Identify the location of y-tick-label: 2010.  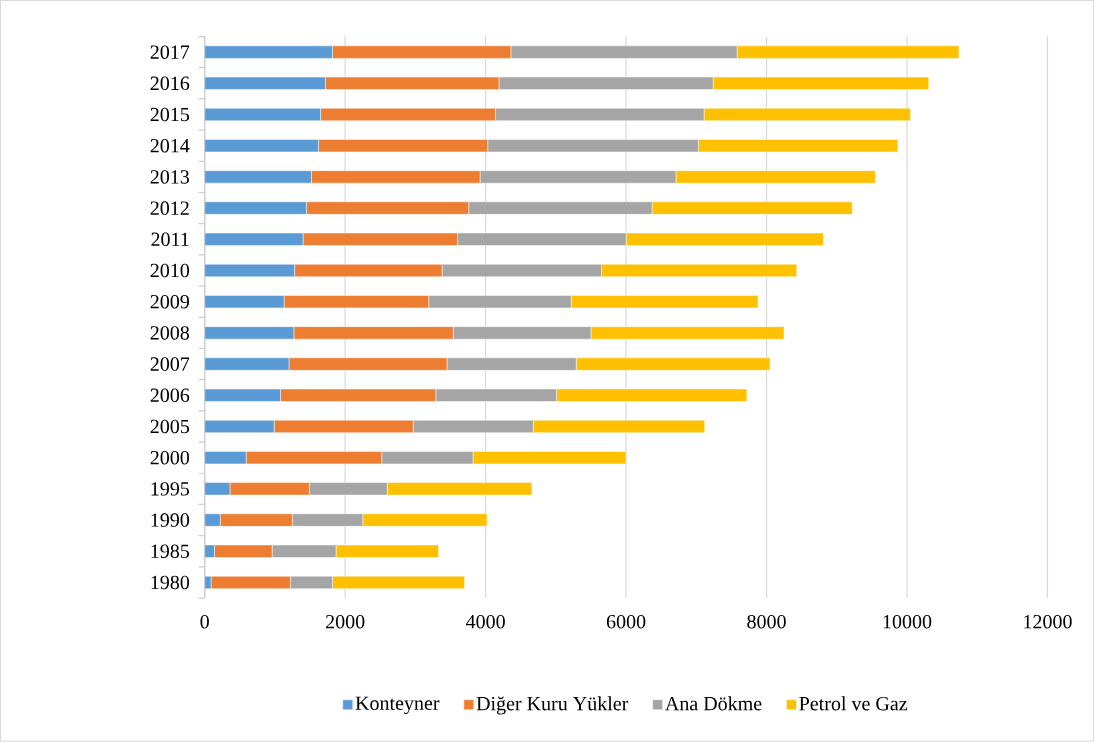
(170, 270).